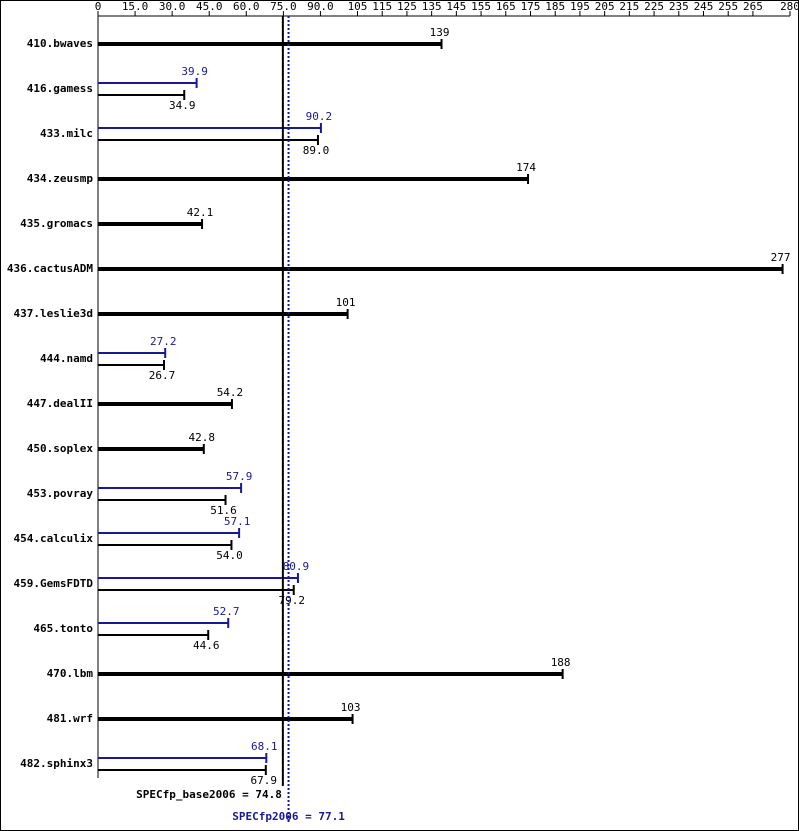 This screenshot has width=799, height=831. I want to click on value-label: 103, so click(351, 707).